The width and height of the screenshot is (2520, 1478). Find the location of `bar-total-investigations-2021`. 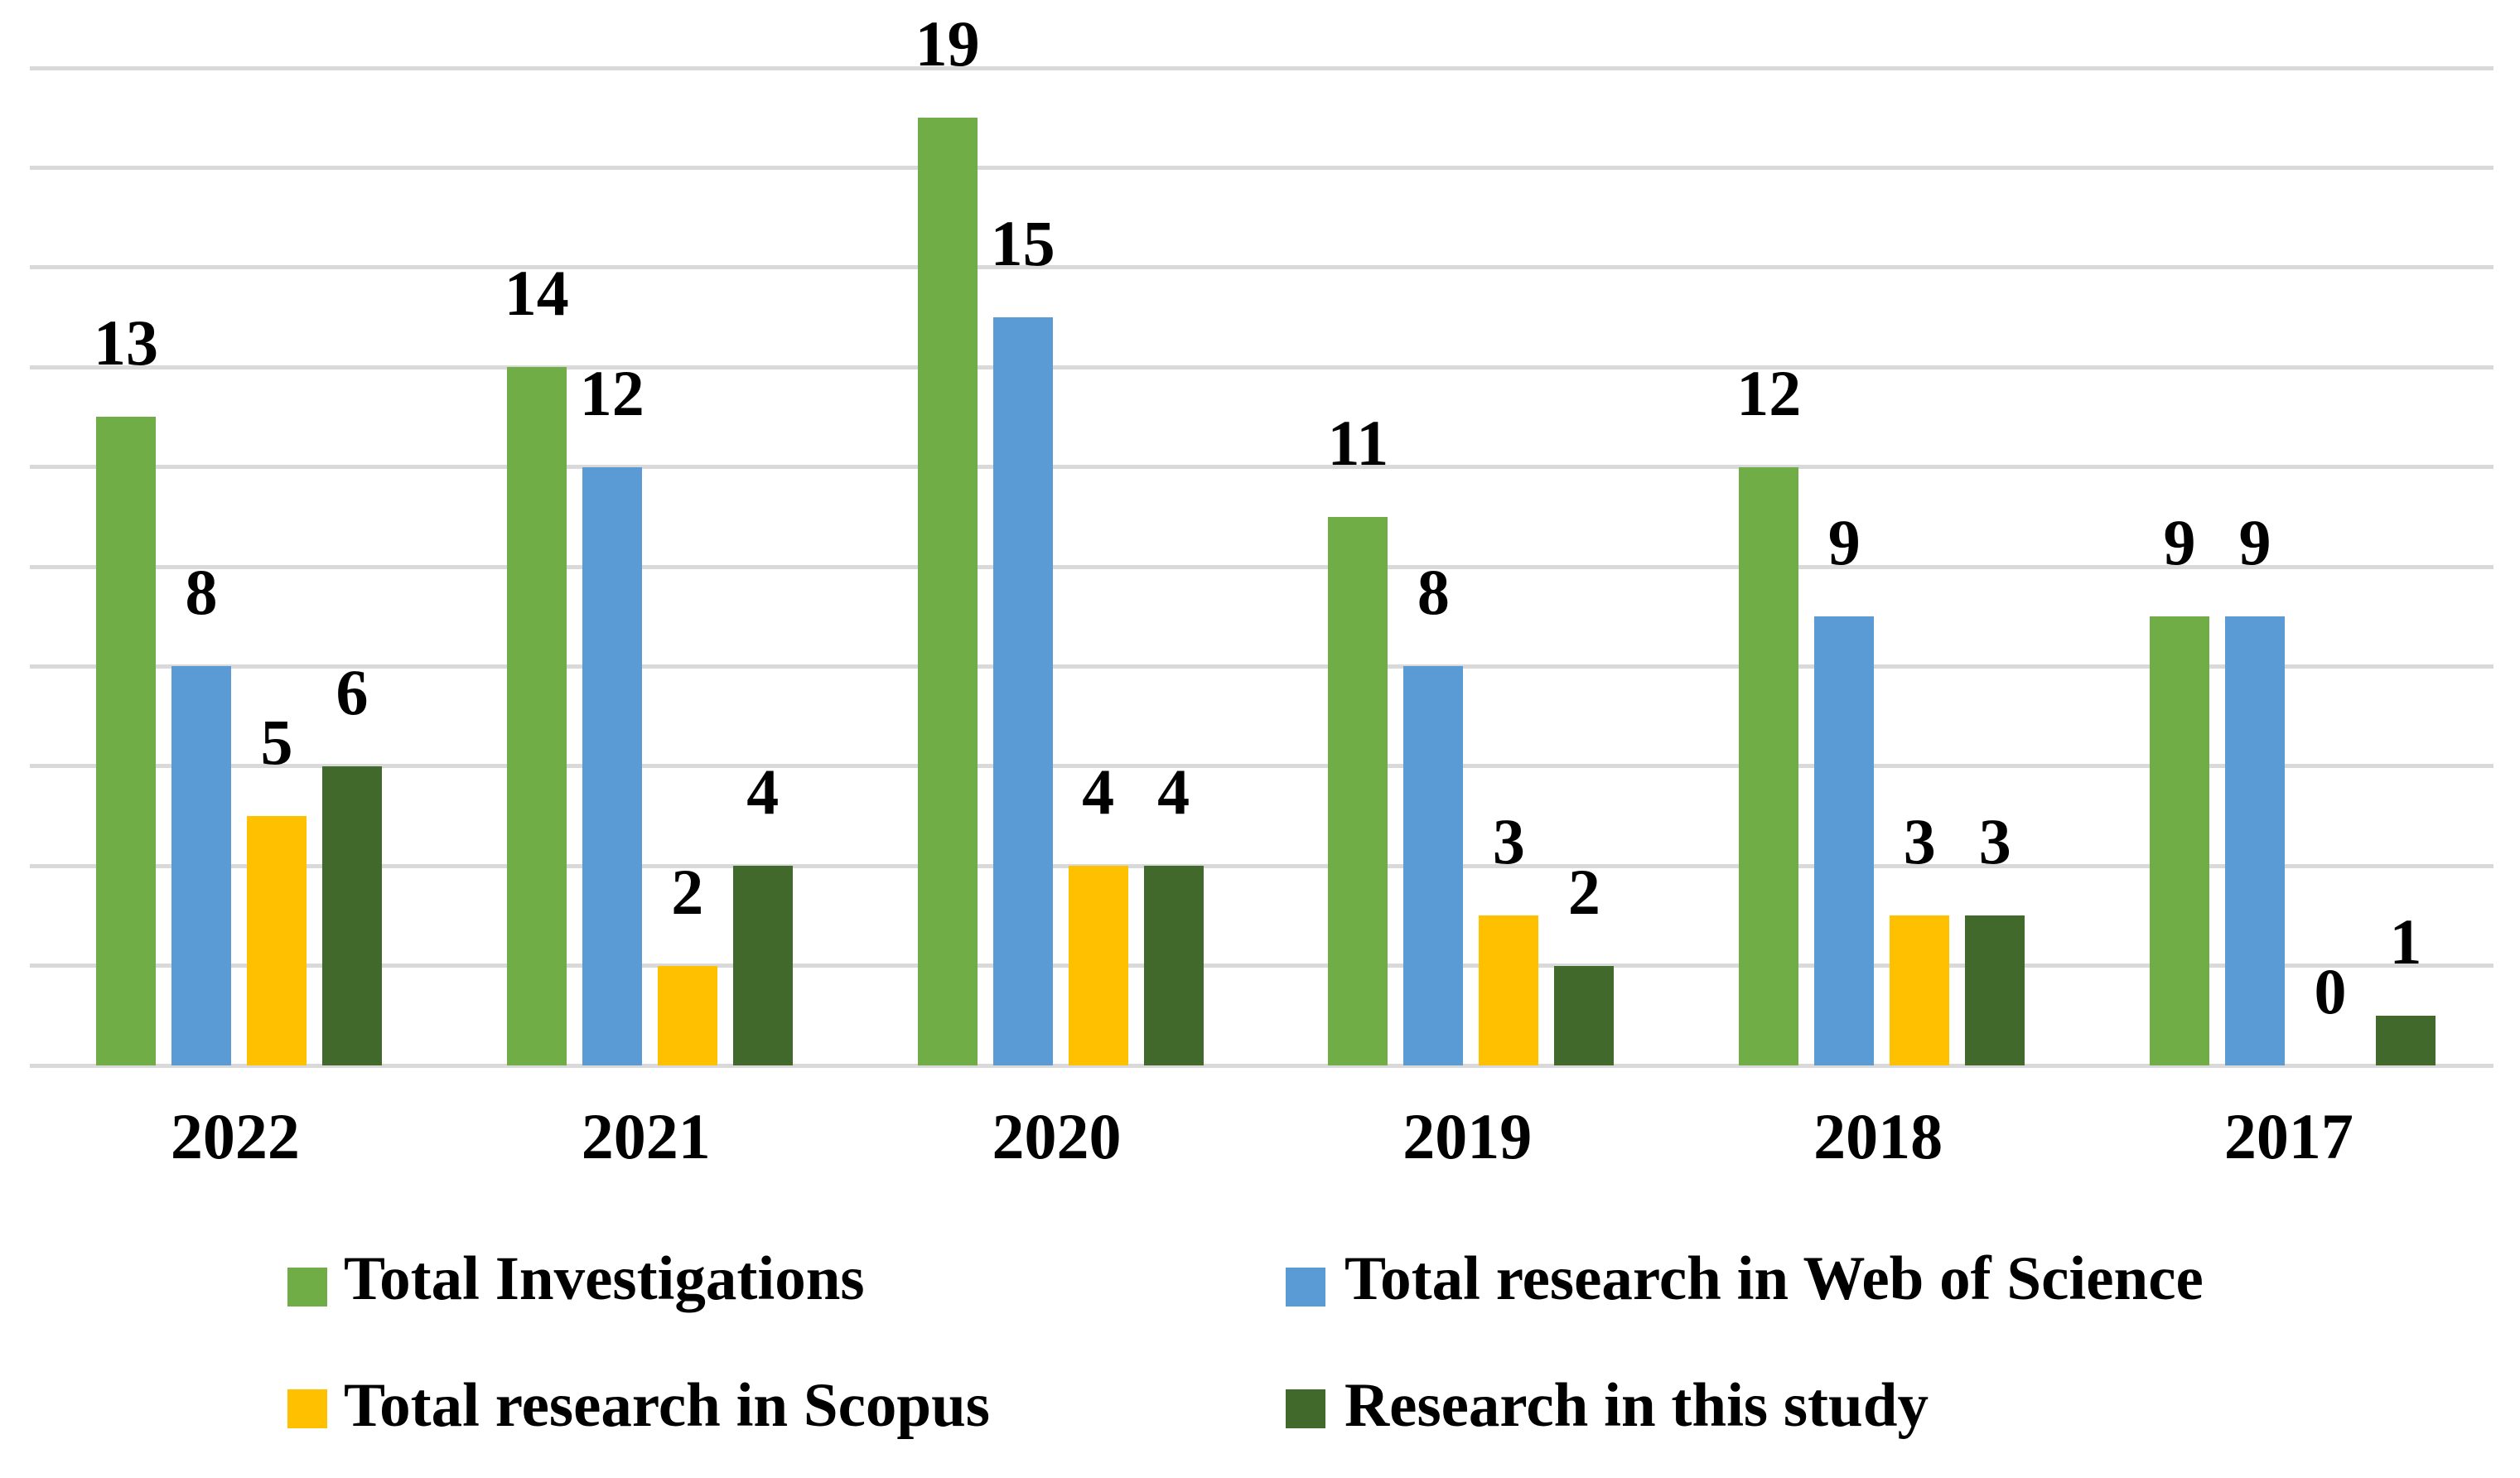

bar-total-investigations-2021 is located at coordinates (536, 716).